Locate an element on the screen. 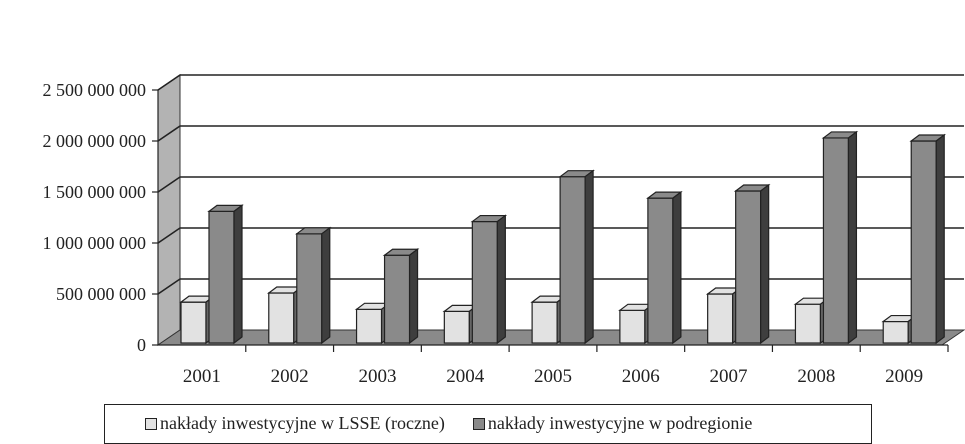  bar-side-podregion-2004 is located at coordinates (501, 279).